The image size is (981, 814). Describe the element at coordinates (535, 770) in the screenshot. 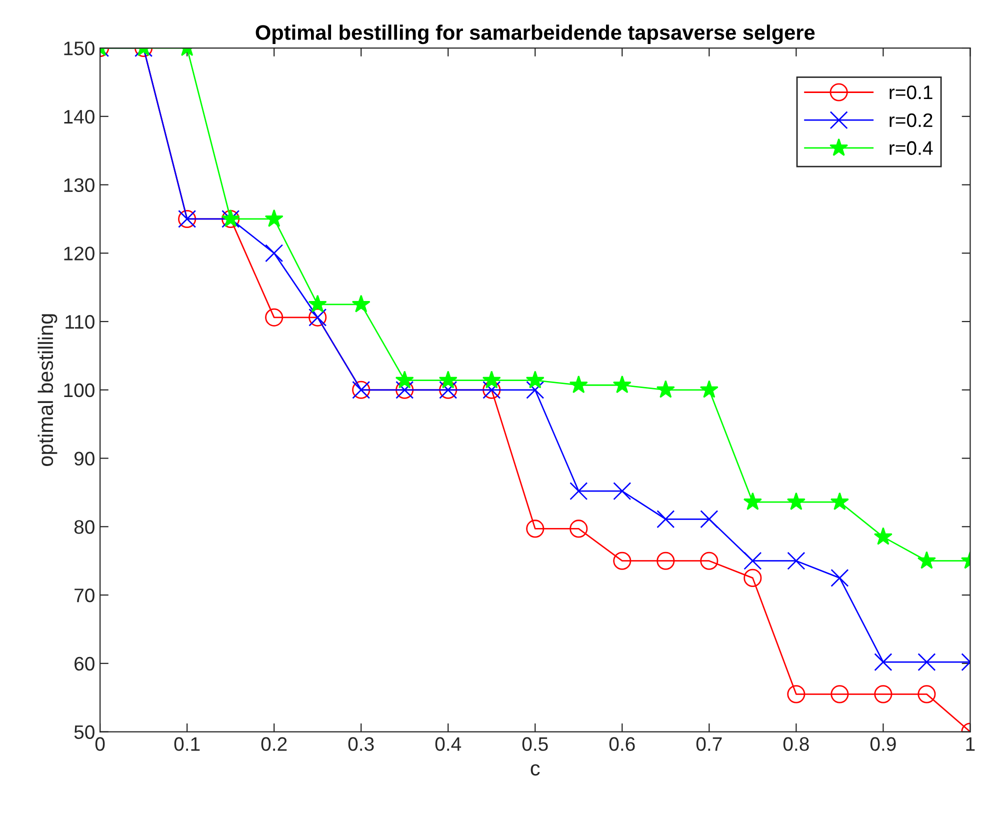

I see `x-axis-title: c` at that location.